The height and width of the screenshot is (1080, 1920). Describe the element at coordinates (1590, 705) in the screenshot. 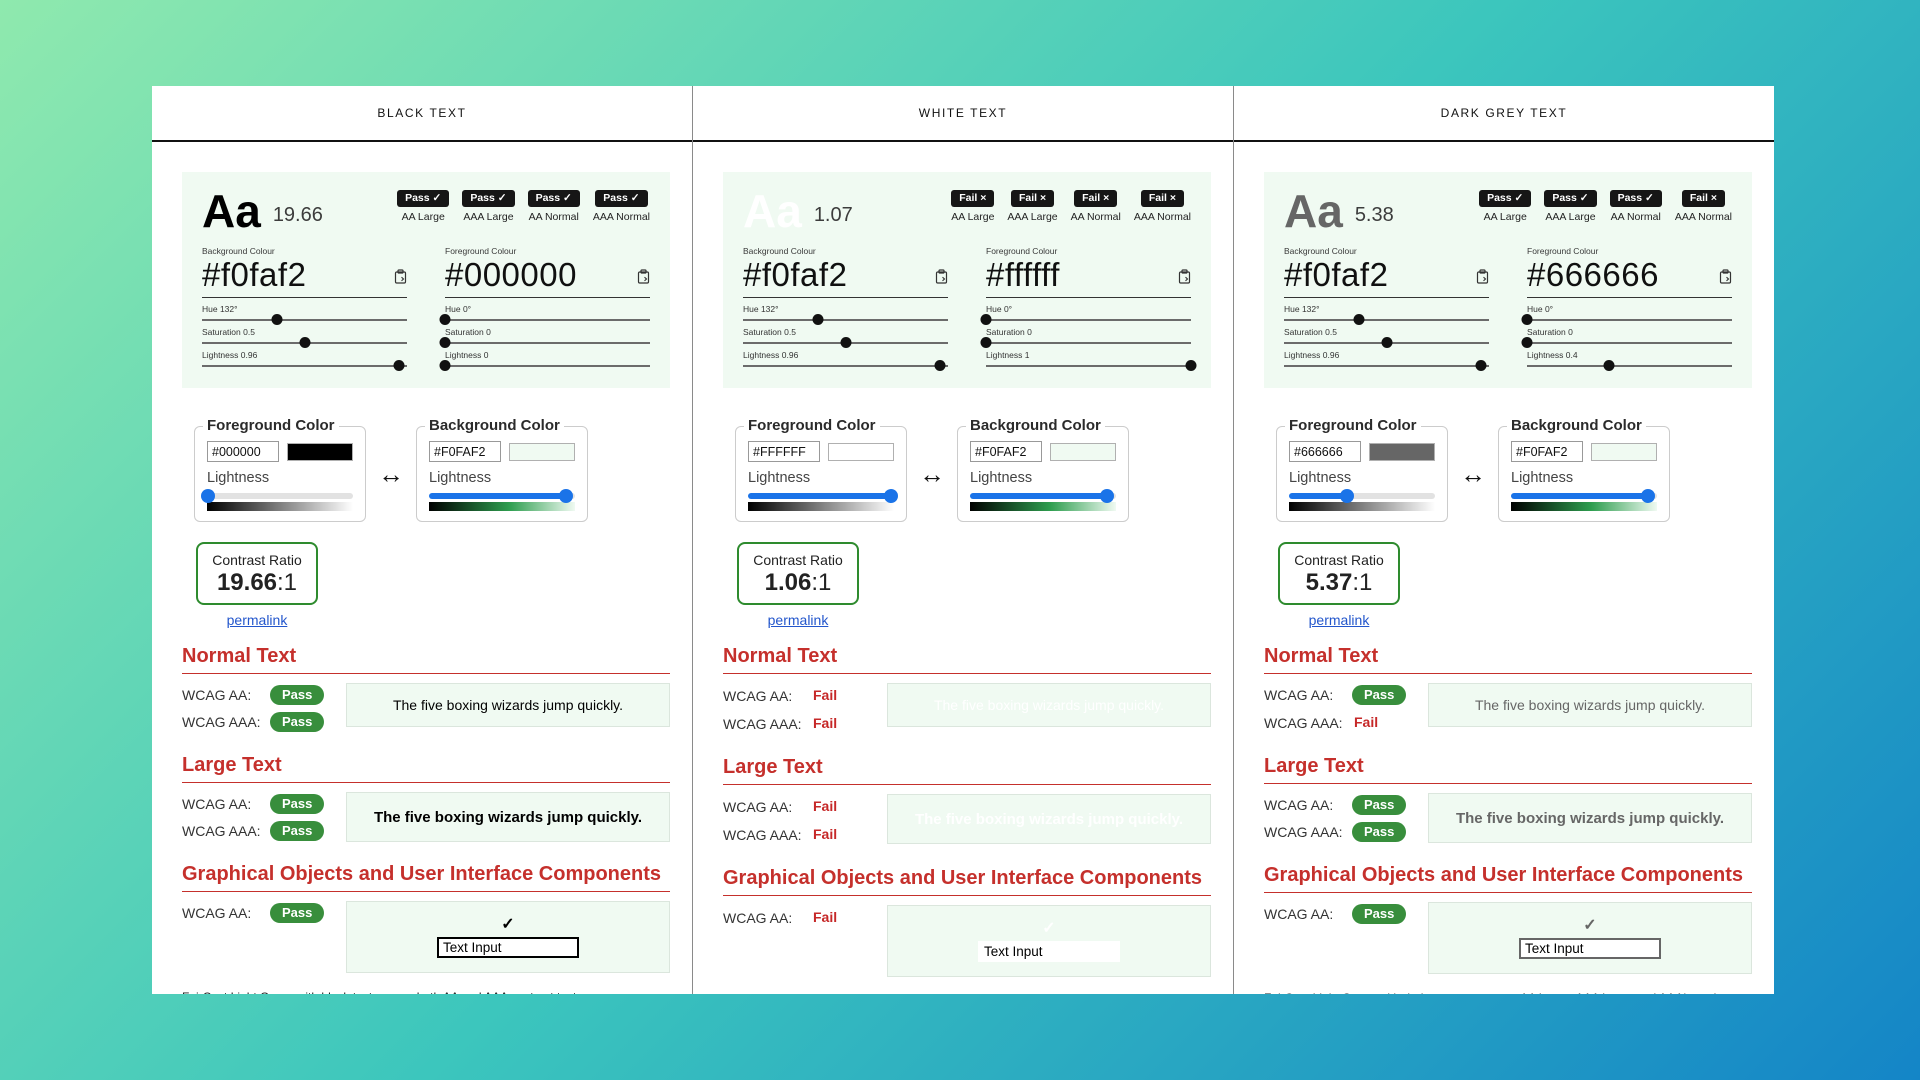

I see `sample-text: The five boxing wizards jump quickly.` at that location.